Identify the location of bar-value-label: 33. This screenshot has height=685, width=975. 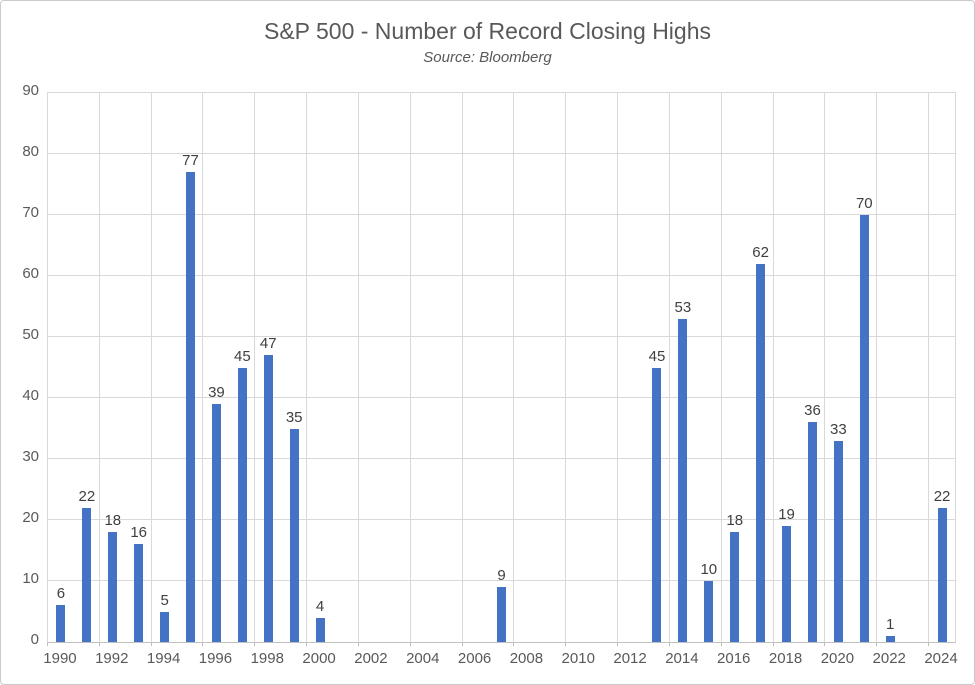
(838, 429).